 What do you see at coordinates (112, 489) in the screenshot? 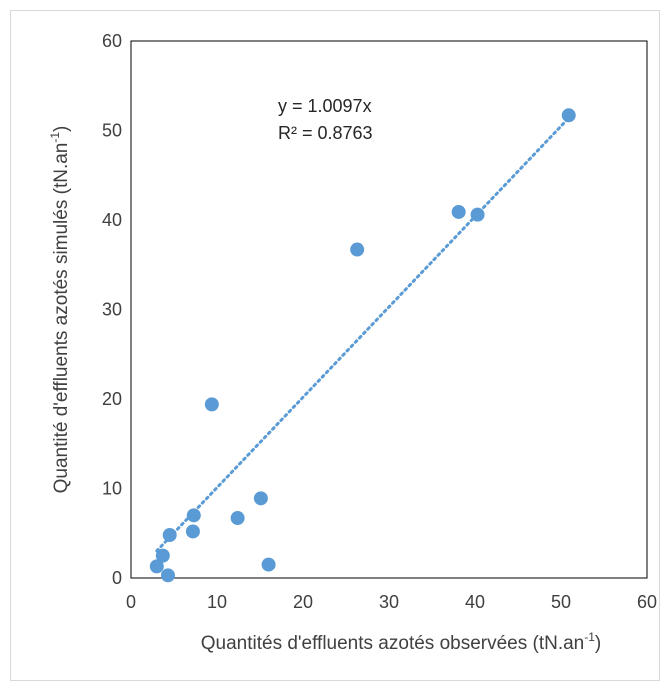
I see `y-tick-label: 10` at bounding box center [112, 489].